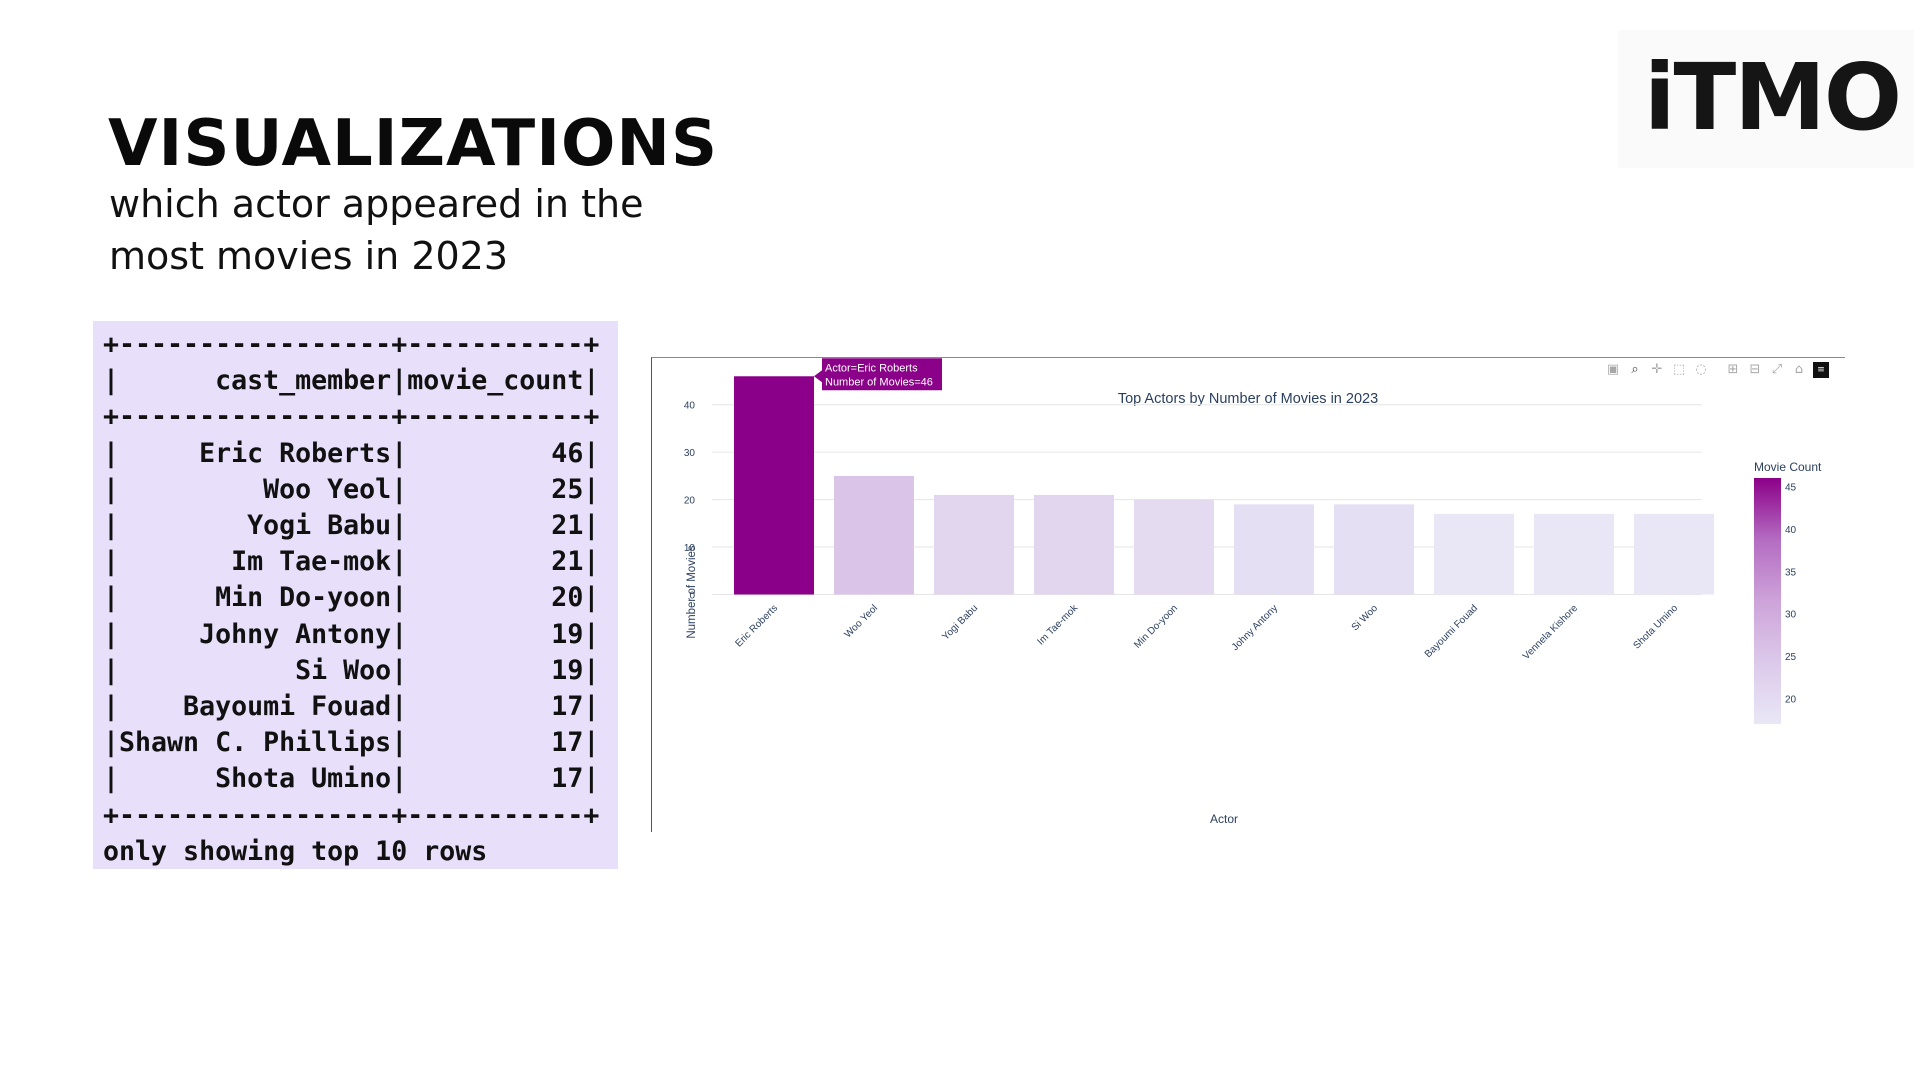 The image size is (1920, 1080). Describe the element at coordinates (690, 548) in the screenshot. I see `y-tick-label: 10` at that location.